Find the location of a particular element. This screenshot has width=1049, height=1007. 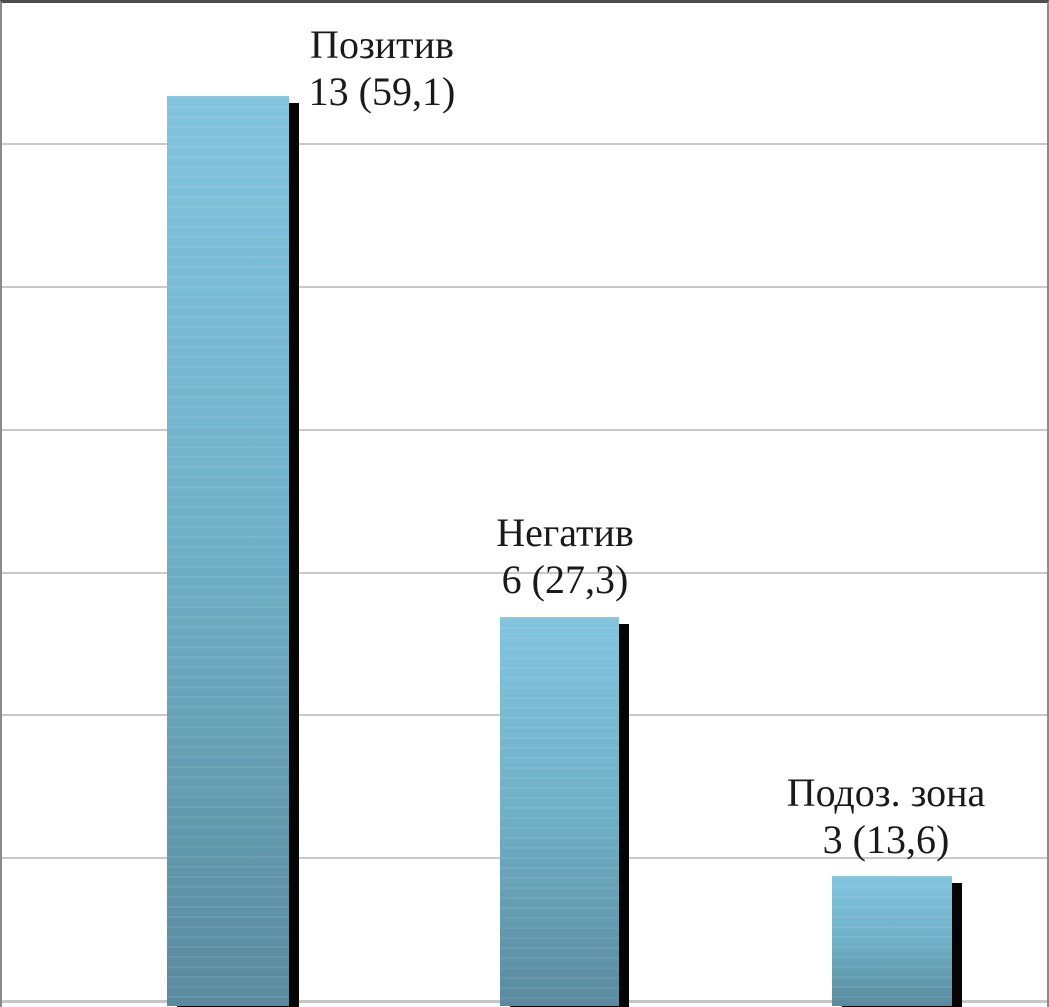

bar-value-label: 3 (13,6) is located at coordinates (886, 839).